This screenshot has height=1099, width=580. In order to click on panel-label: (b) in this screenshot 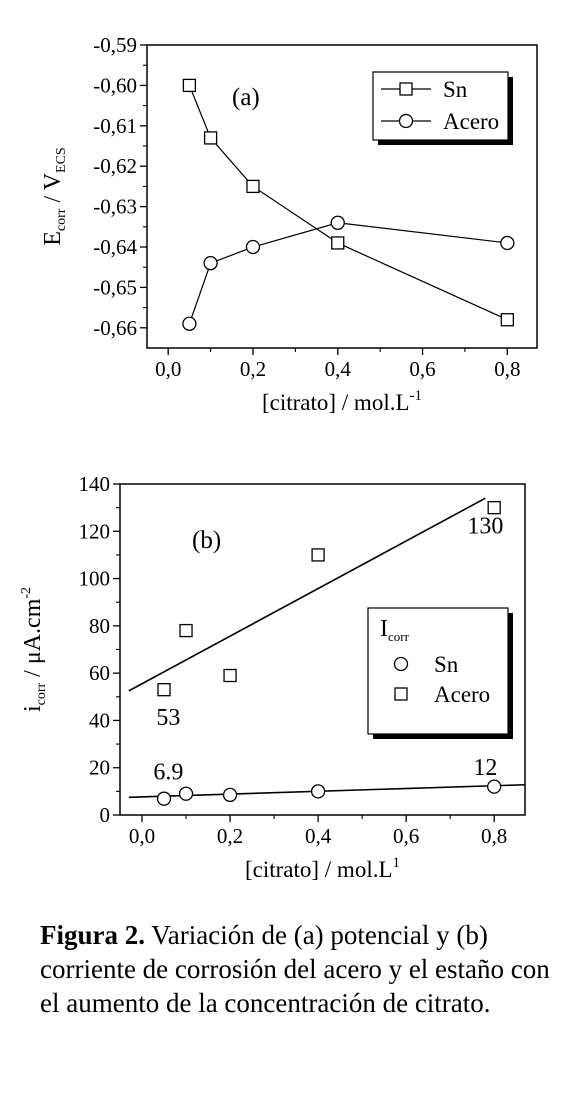, I will do `click(206, 540)`.